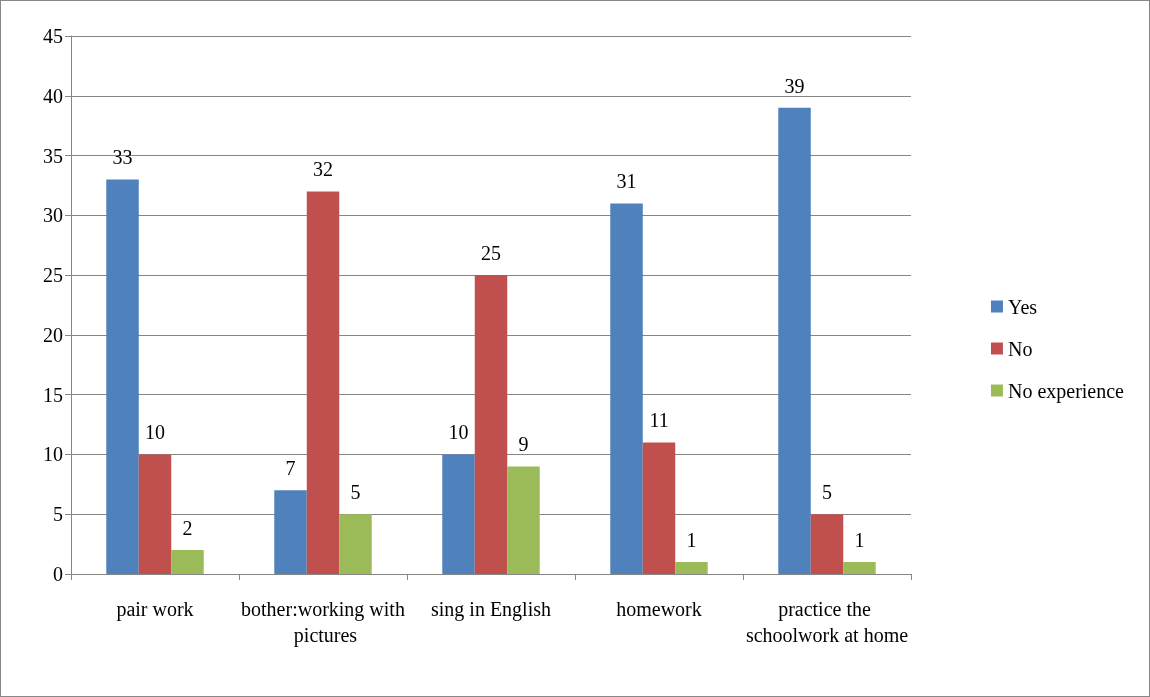 Image resolution: width=1150 pixels, height=697 pixels. What do you see at coordinates (187, 528) in the screenshot?
I see `data-label: 2` at bounding box center [187, 528].